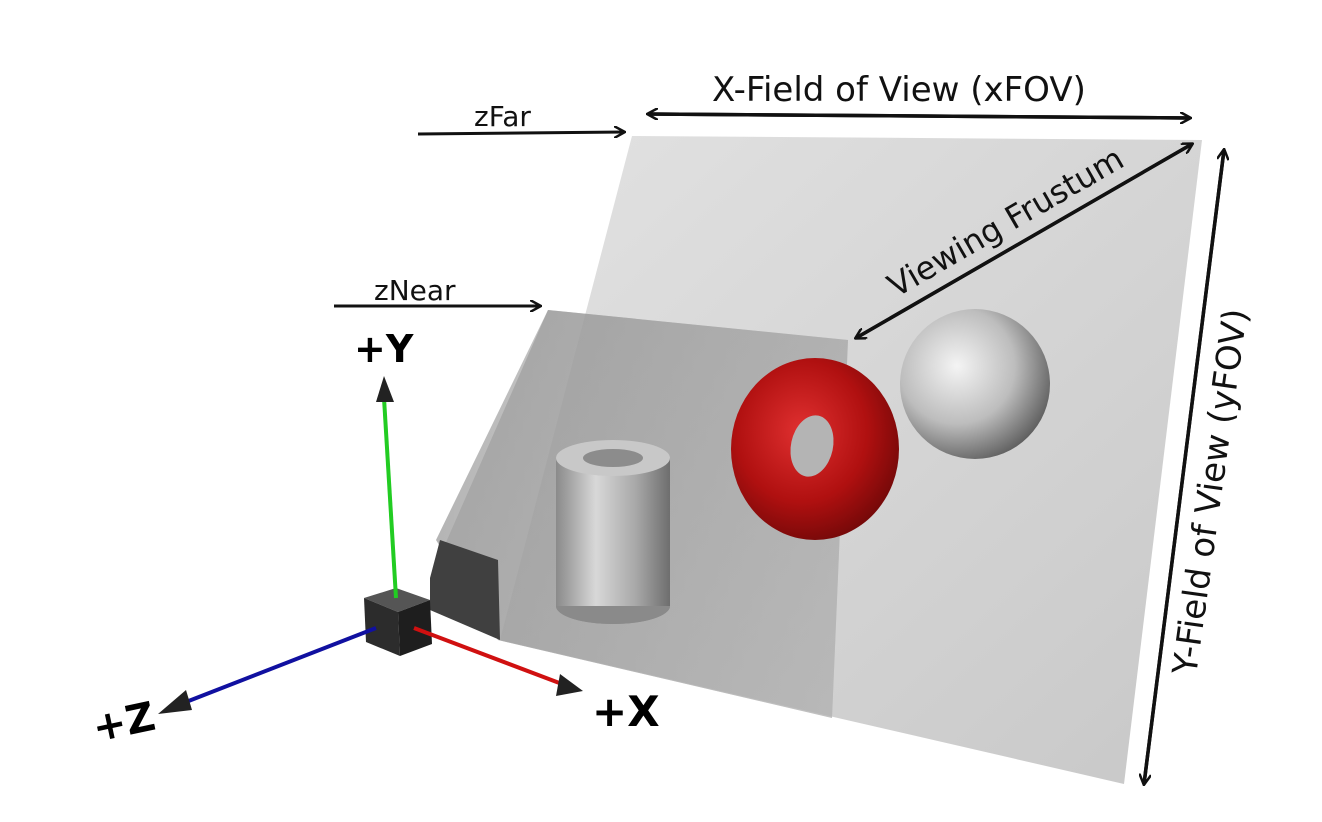 Image resolution: width=1322 pixels, height=822 pixels. I want to click on axis-z, so click(267, 670).